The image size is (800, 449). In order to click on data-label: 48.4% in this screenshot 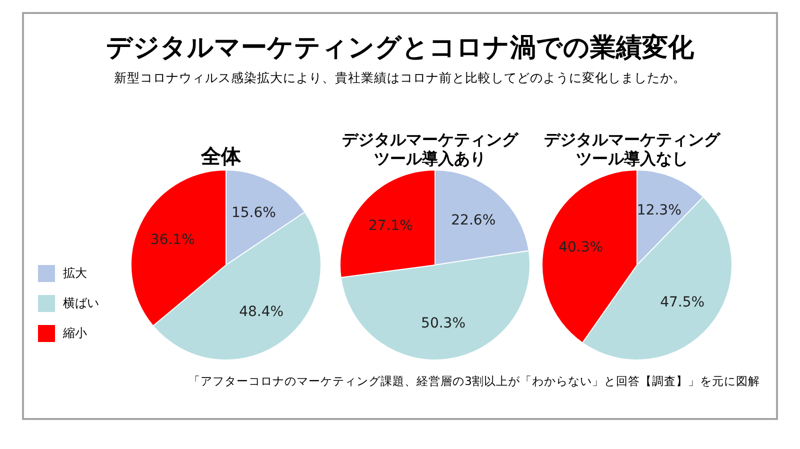, I will do `click(261, 312)`.